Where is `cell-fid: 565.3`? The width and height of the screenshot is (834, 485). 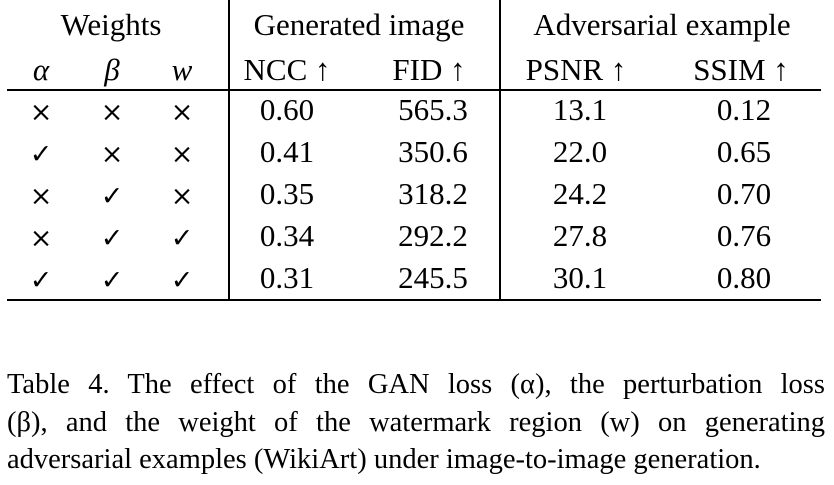
cell-fid: 565.3 is located at coordinates (433, 109).